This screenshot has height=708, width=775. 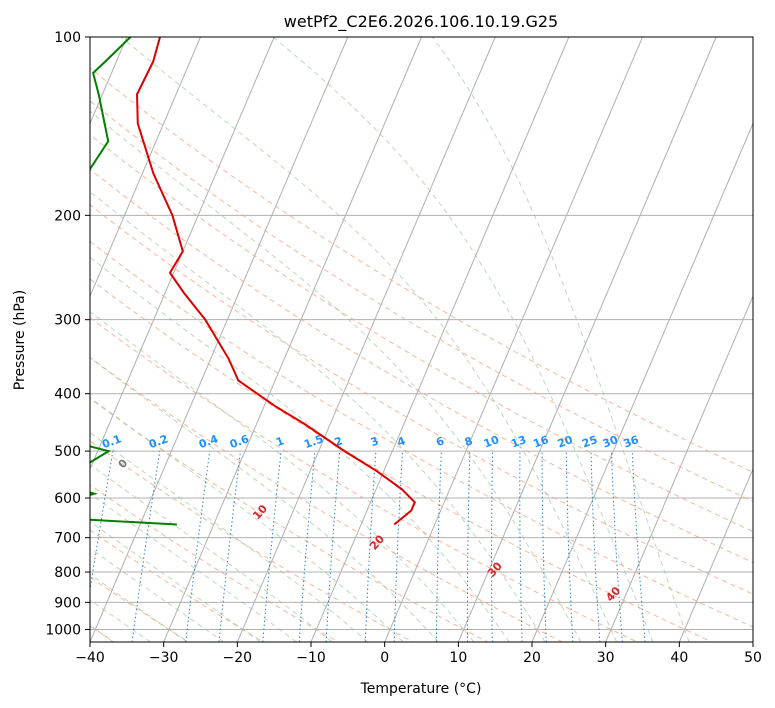 I want to click on mixing-ratio-label: 30, so click(x=610, y=442).